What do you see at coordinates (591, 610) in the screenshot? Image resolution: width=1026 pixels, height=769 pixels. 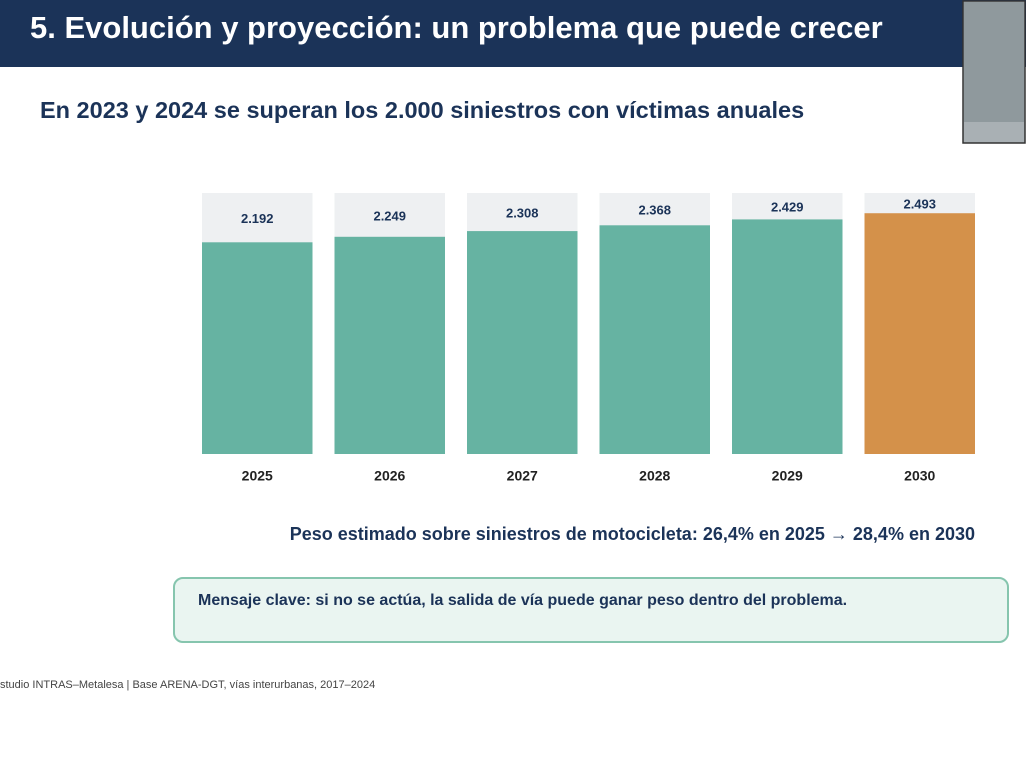 I see `message-box` at bounding box center [591, 610].